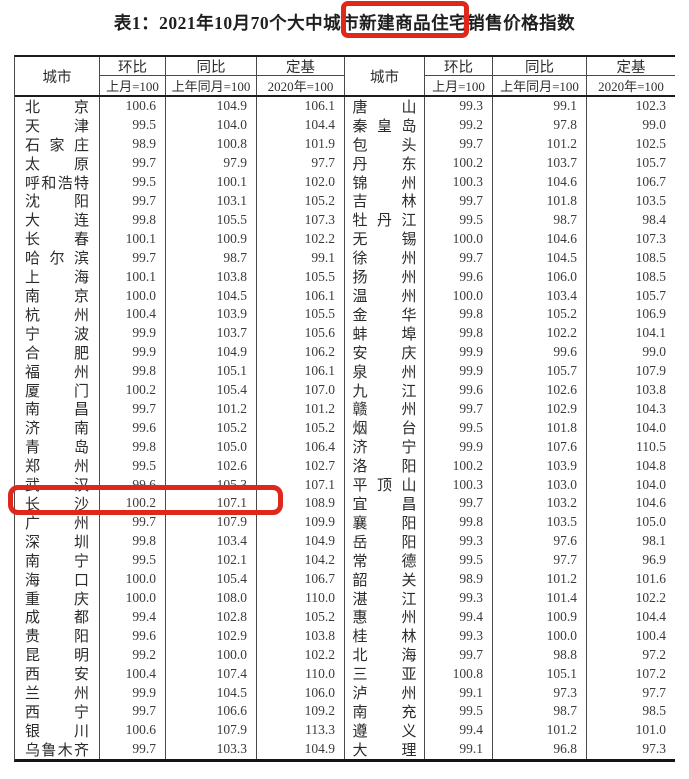 Image resolution: width=689 pixels, height=779 pixels. Describe the element at coordinates (385, 730) in the screenshot. I see `city-cell: 遵义` at that location.